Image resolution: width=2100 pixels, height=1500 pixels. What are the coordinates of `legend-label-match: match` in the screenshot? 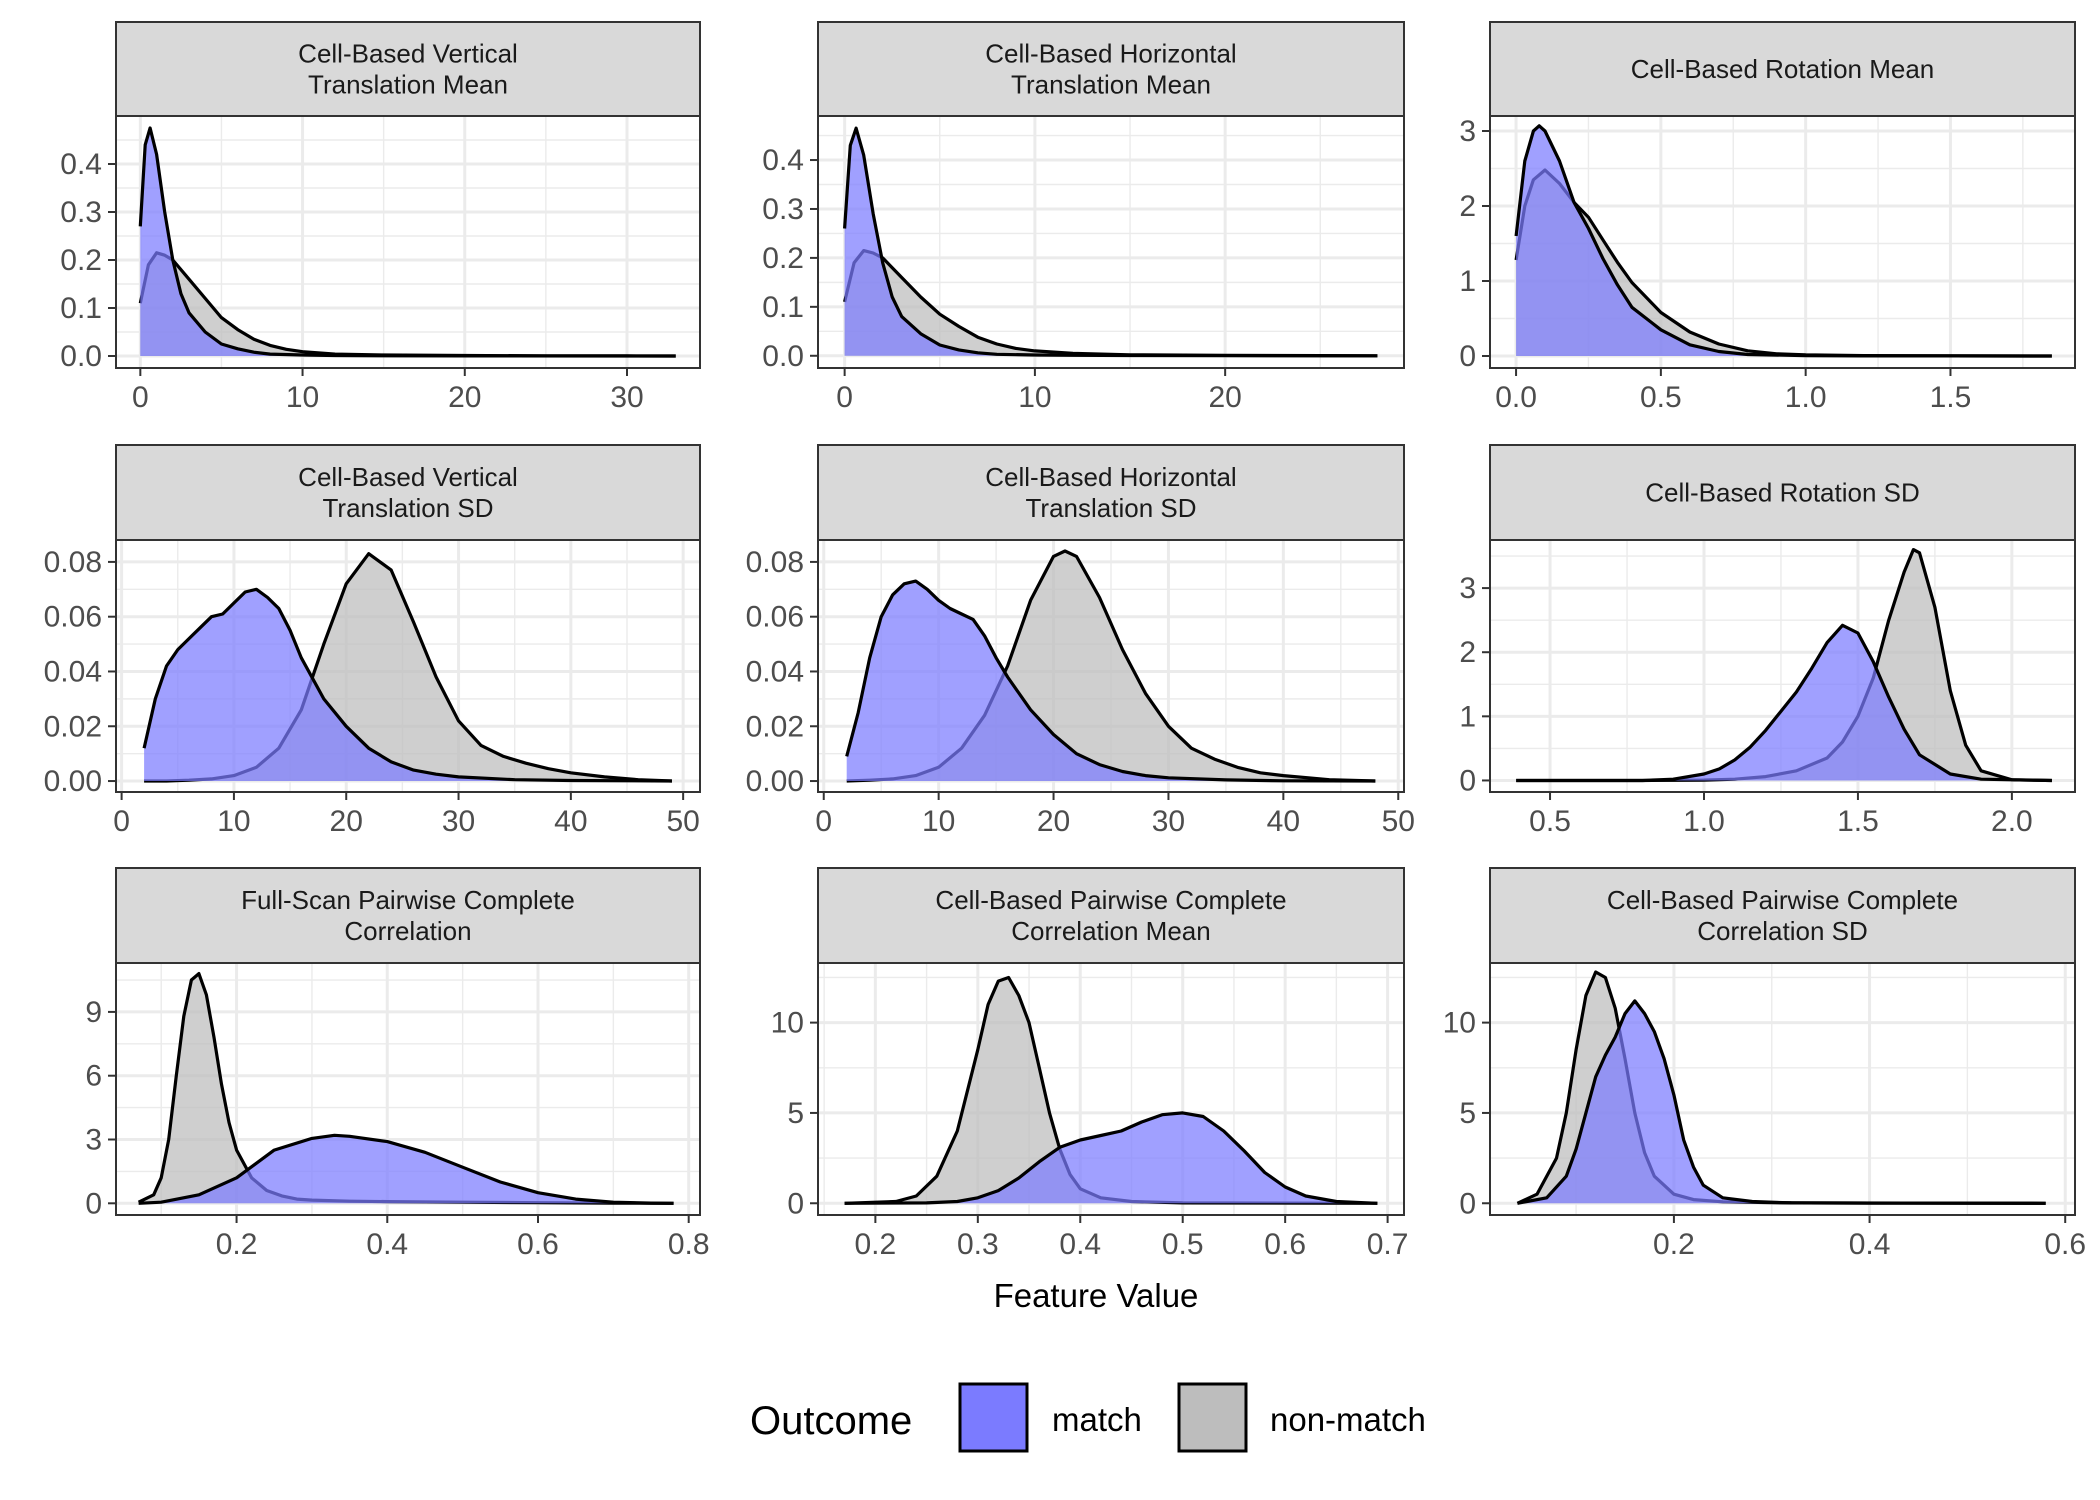 It's located at (1097, 1419).